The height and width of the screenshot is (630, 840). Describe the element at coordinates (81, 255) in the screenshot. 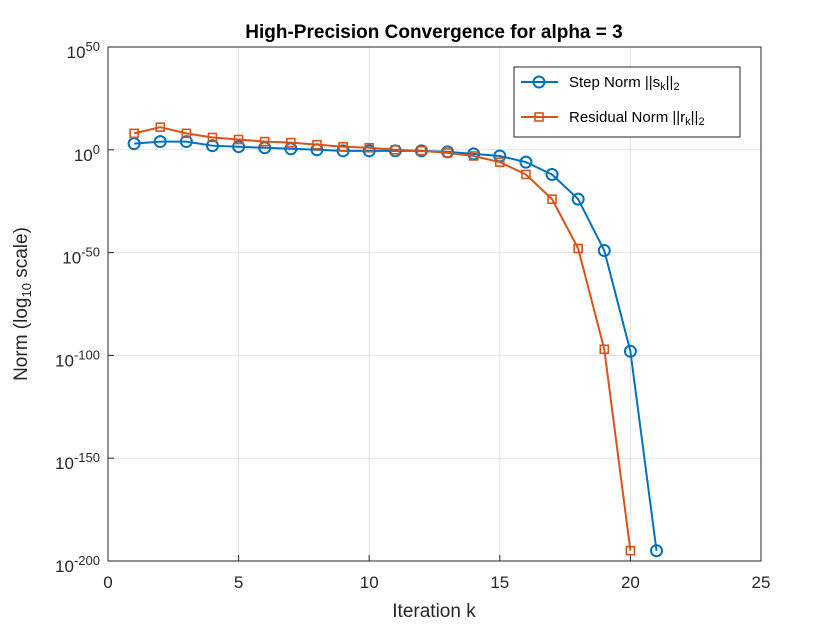

I see `y-tick-label: 10-50` at that location.